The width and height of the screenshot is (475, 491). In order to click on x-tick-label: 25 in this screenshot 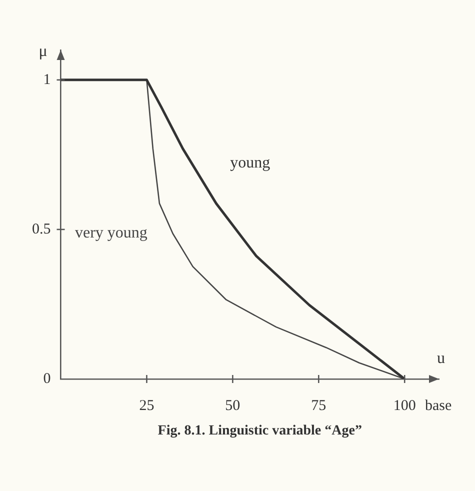, I will do `click(146, 406)`.